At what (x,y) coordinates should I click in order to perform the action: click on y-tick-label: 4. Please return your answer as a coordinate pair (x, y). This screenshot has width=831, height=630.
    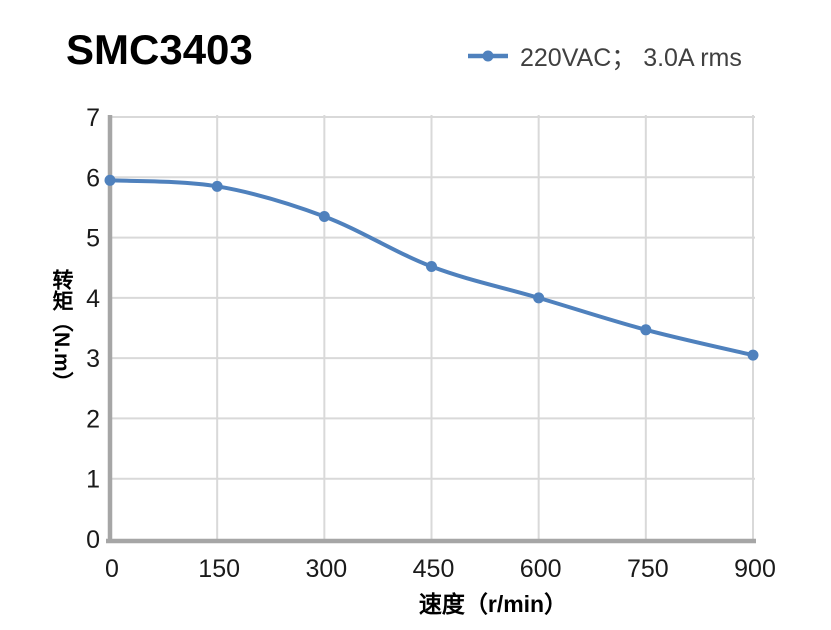
    Looking at the image, I should click on (93, 299).